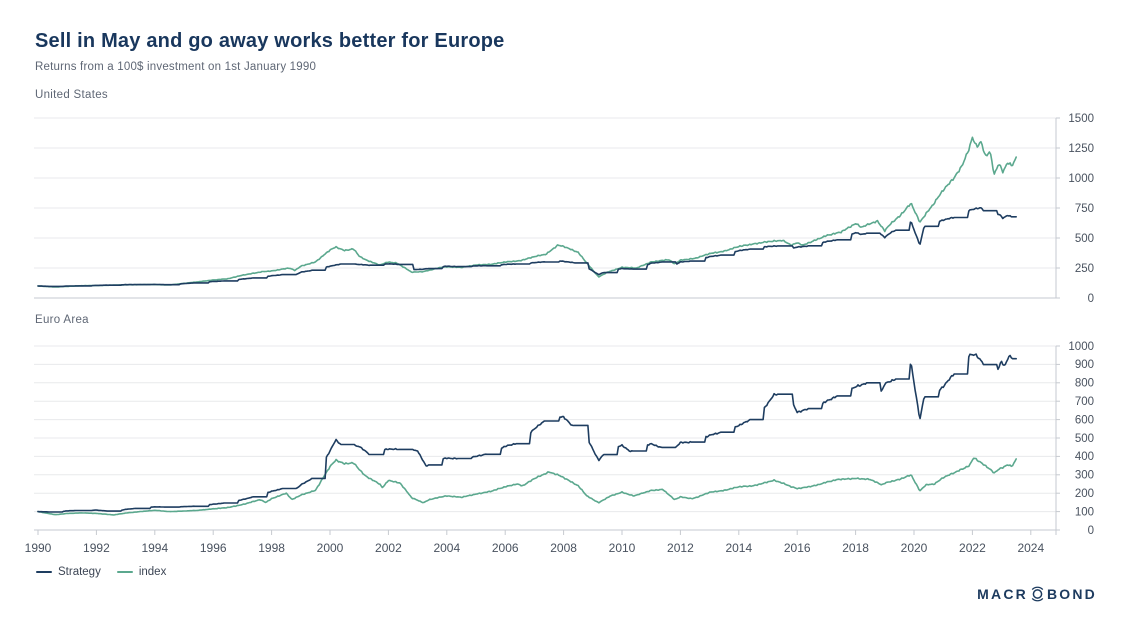 The width and height of the screenshot is (1125, 638). Describe the element at coordinates (96, 548) in the screenshot. I see `svg-text: 1992` at that location.